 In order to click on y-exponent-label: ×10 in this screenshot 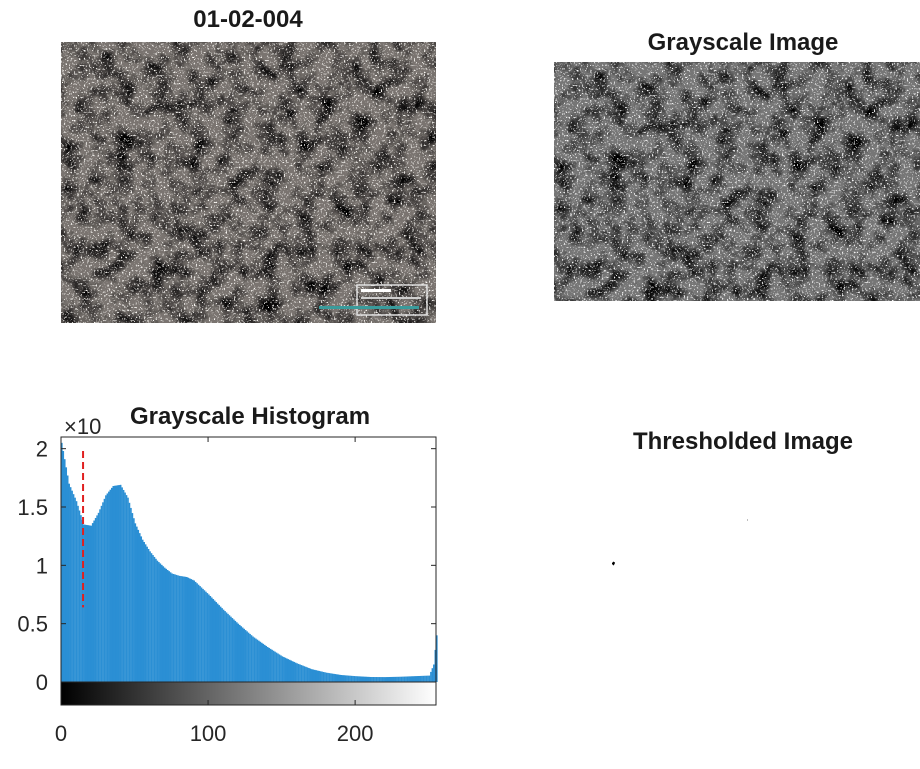, I will do `click(83, 426)`.